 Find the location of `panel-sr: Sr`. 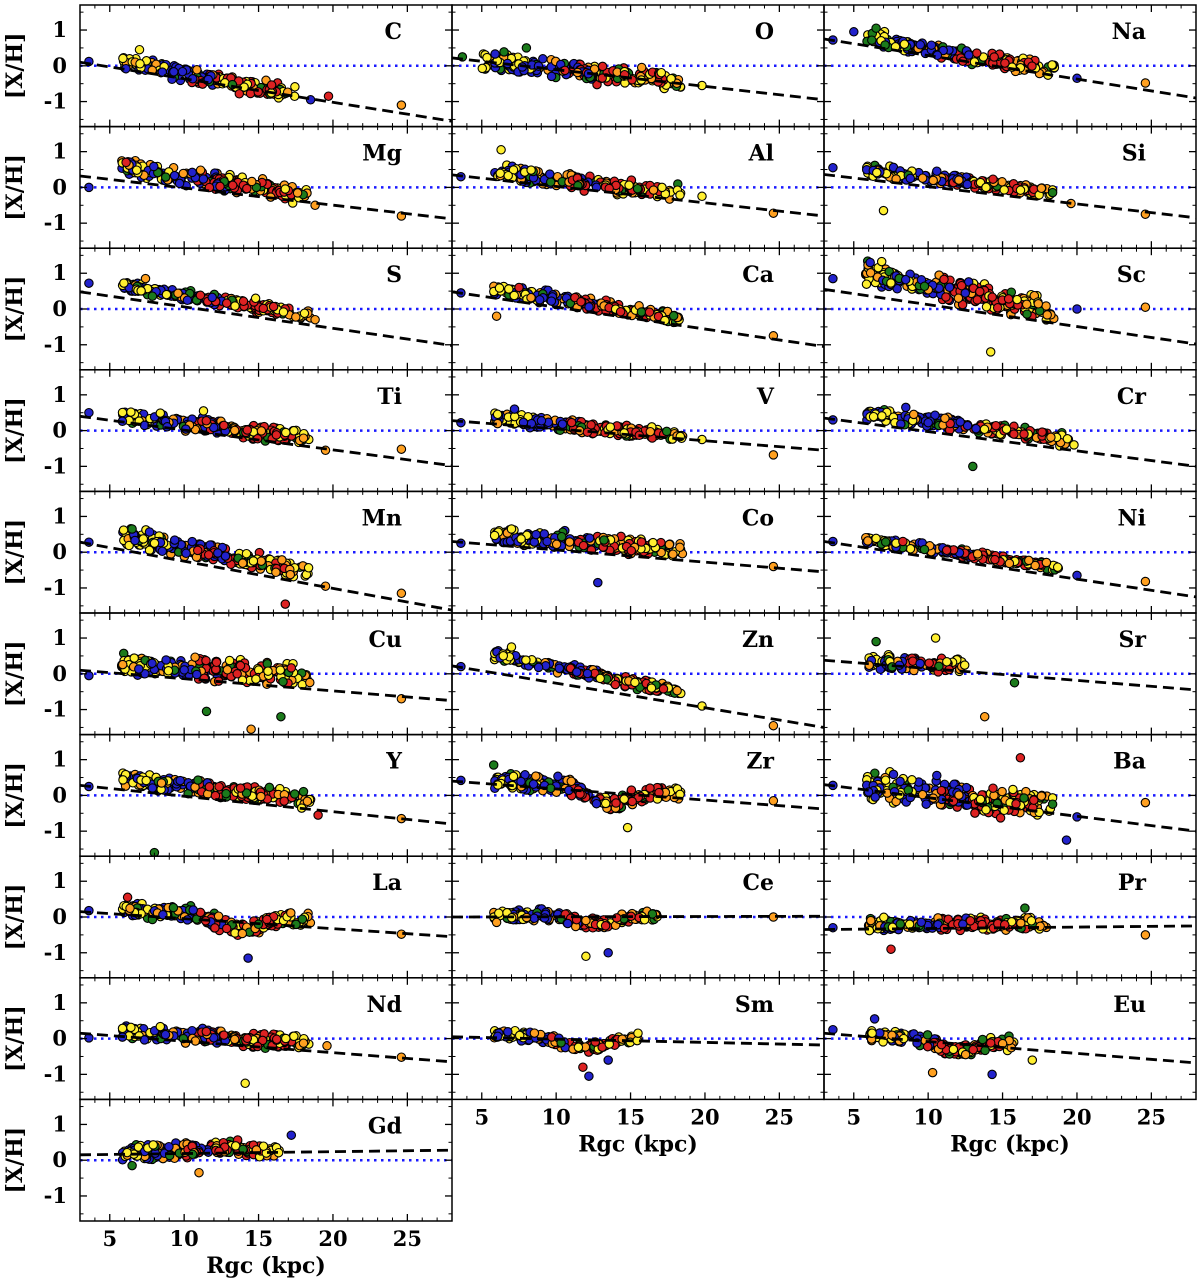

panel-sr: Sr is located at coordinates (1010, 674).